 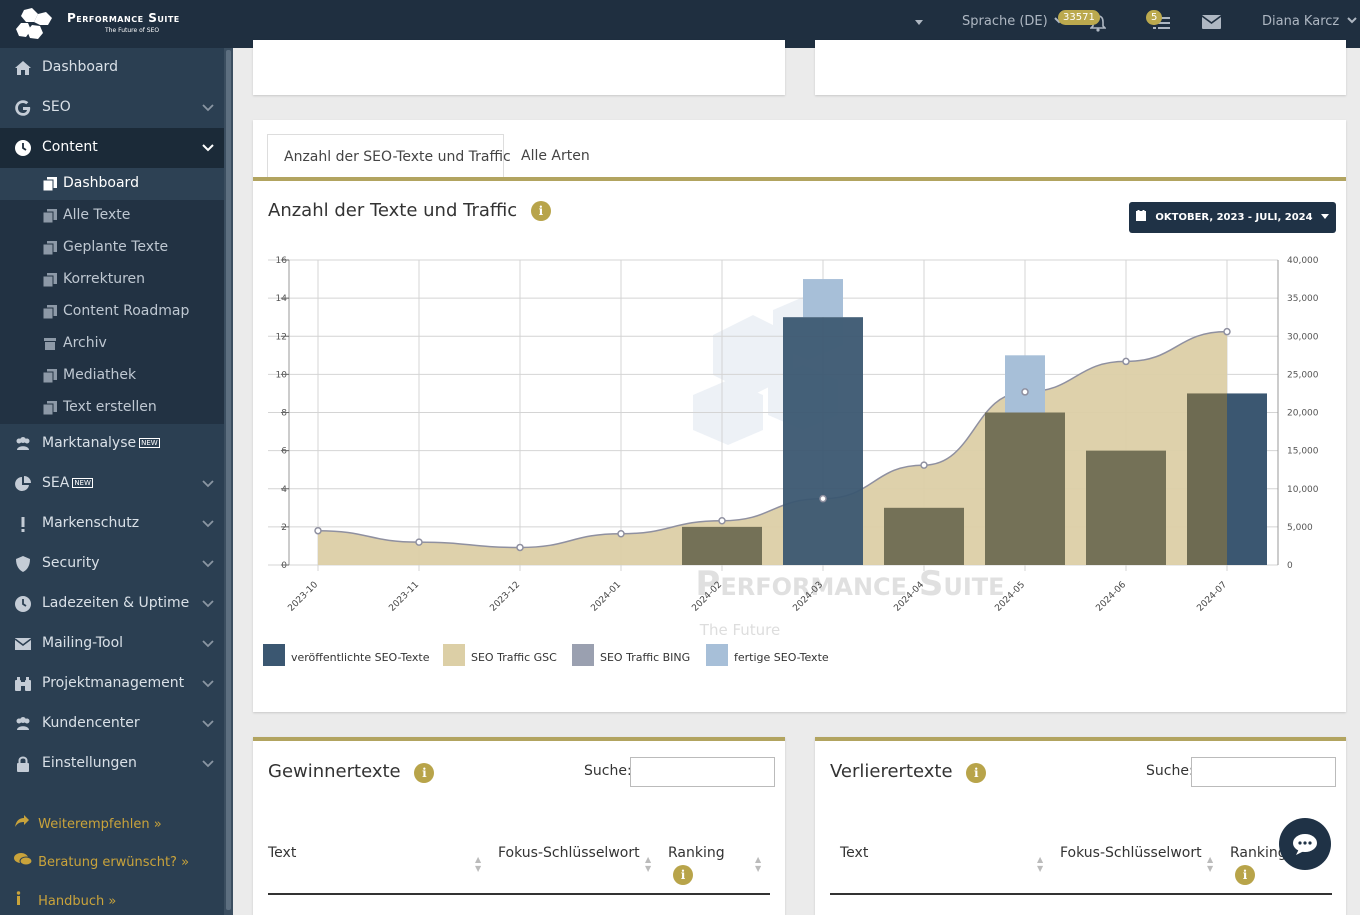 I want to click on y-tick-label: 6, so click(x=284, y=452).